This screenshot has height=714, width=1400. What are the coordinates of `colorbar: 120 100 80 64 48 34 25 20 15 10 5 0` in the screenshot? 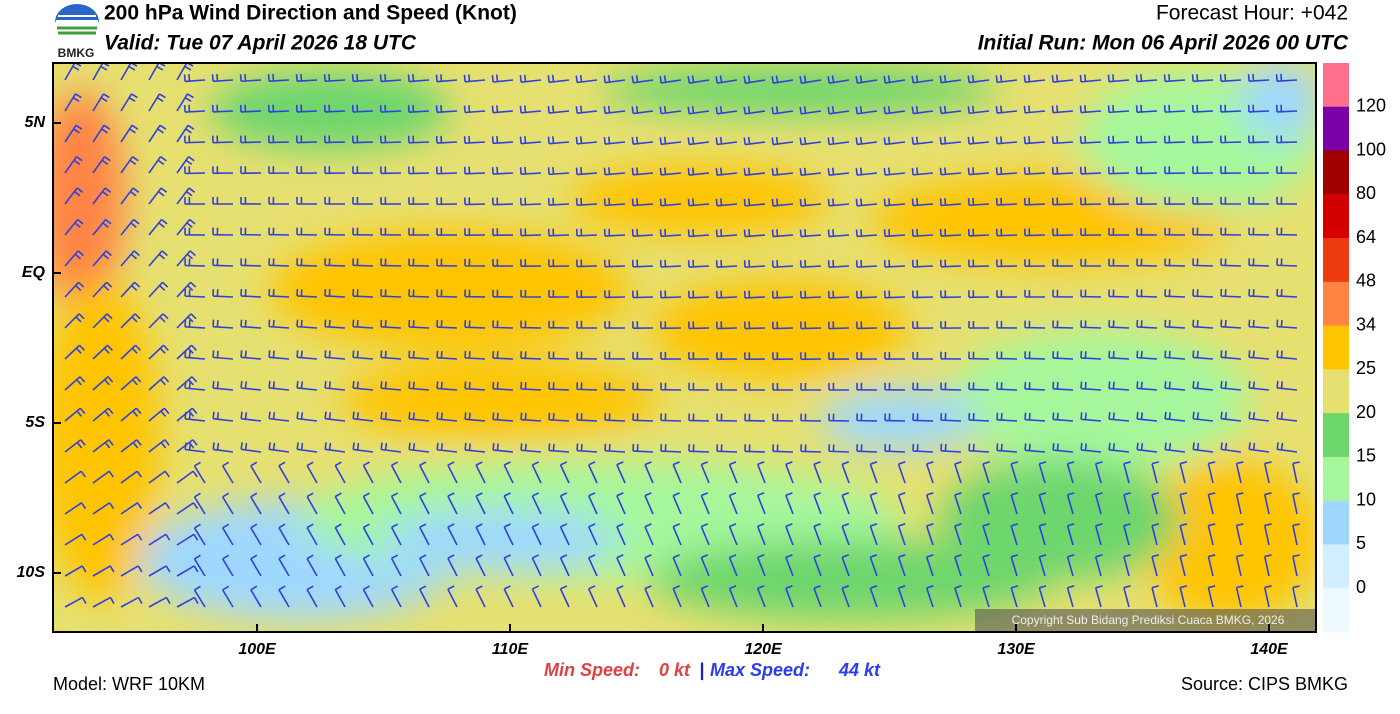 It's located at (1354, 348).